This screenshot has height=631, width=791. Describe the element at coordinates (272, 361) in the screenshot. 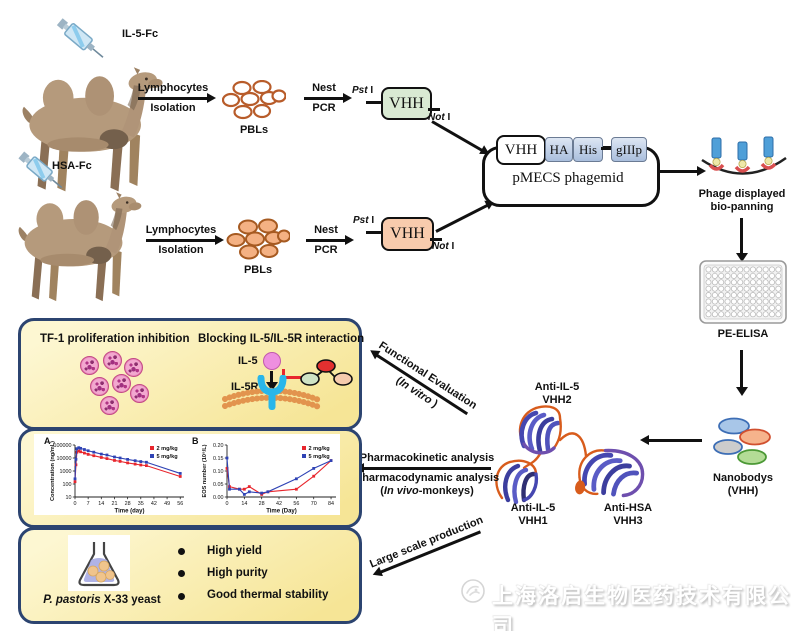

I see `il5-molecule` at that location.